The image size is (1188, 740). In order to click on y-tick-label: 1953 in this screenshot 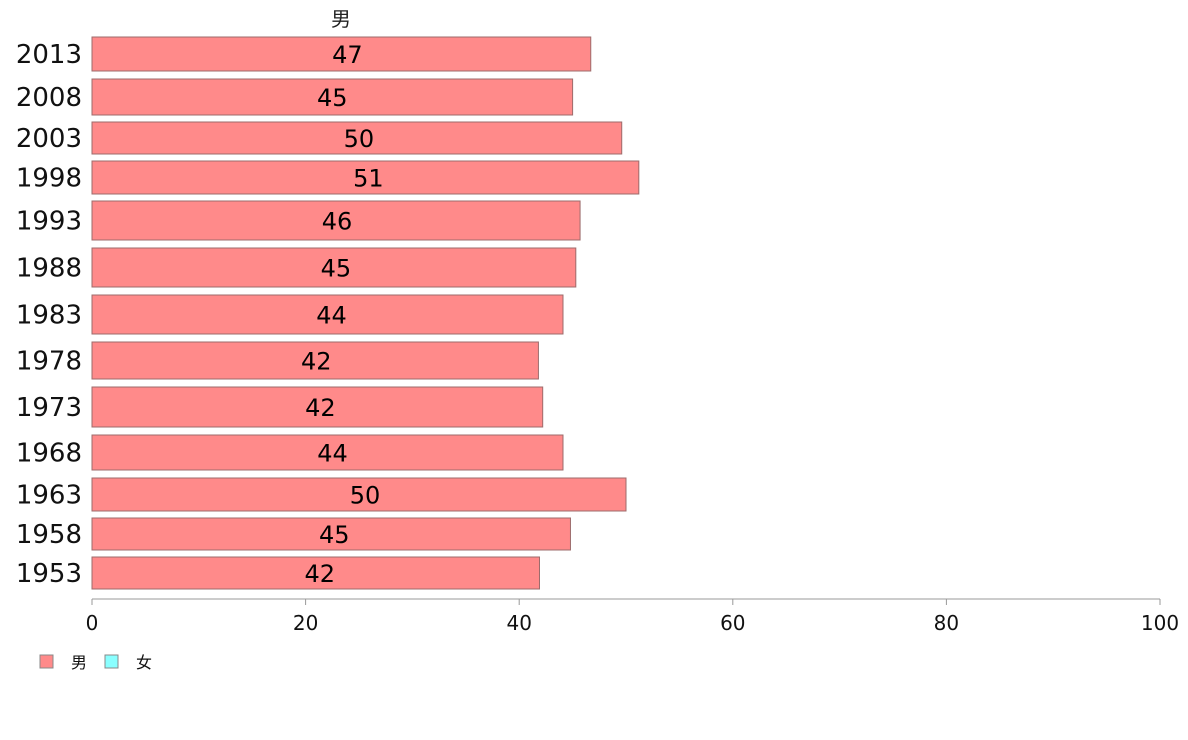, I will do `click(49, 574)`.